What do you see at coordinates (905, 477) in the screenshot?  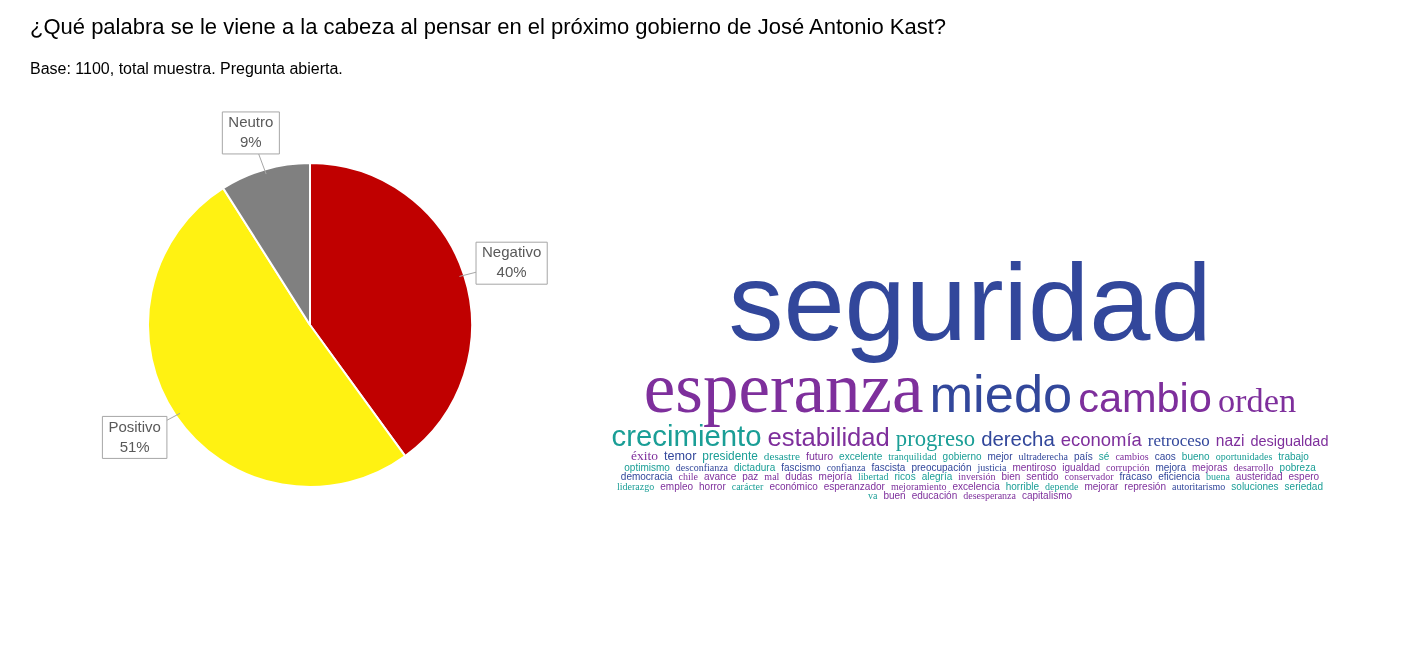 I see `text: ricos` at bounding box center [905, 477].